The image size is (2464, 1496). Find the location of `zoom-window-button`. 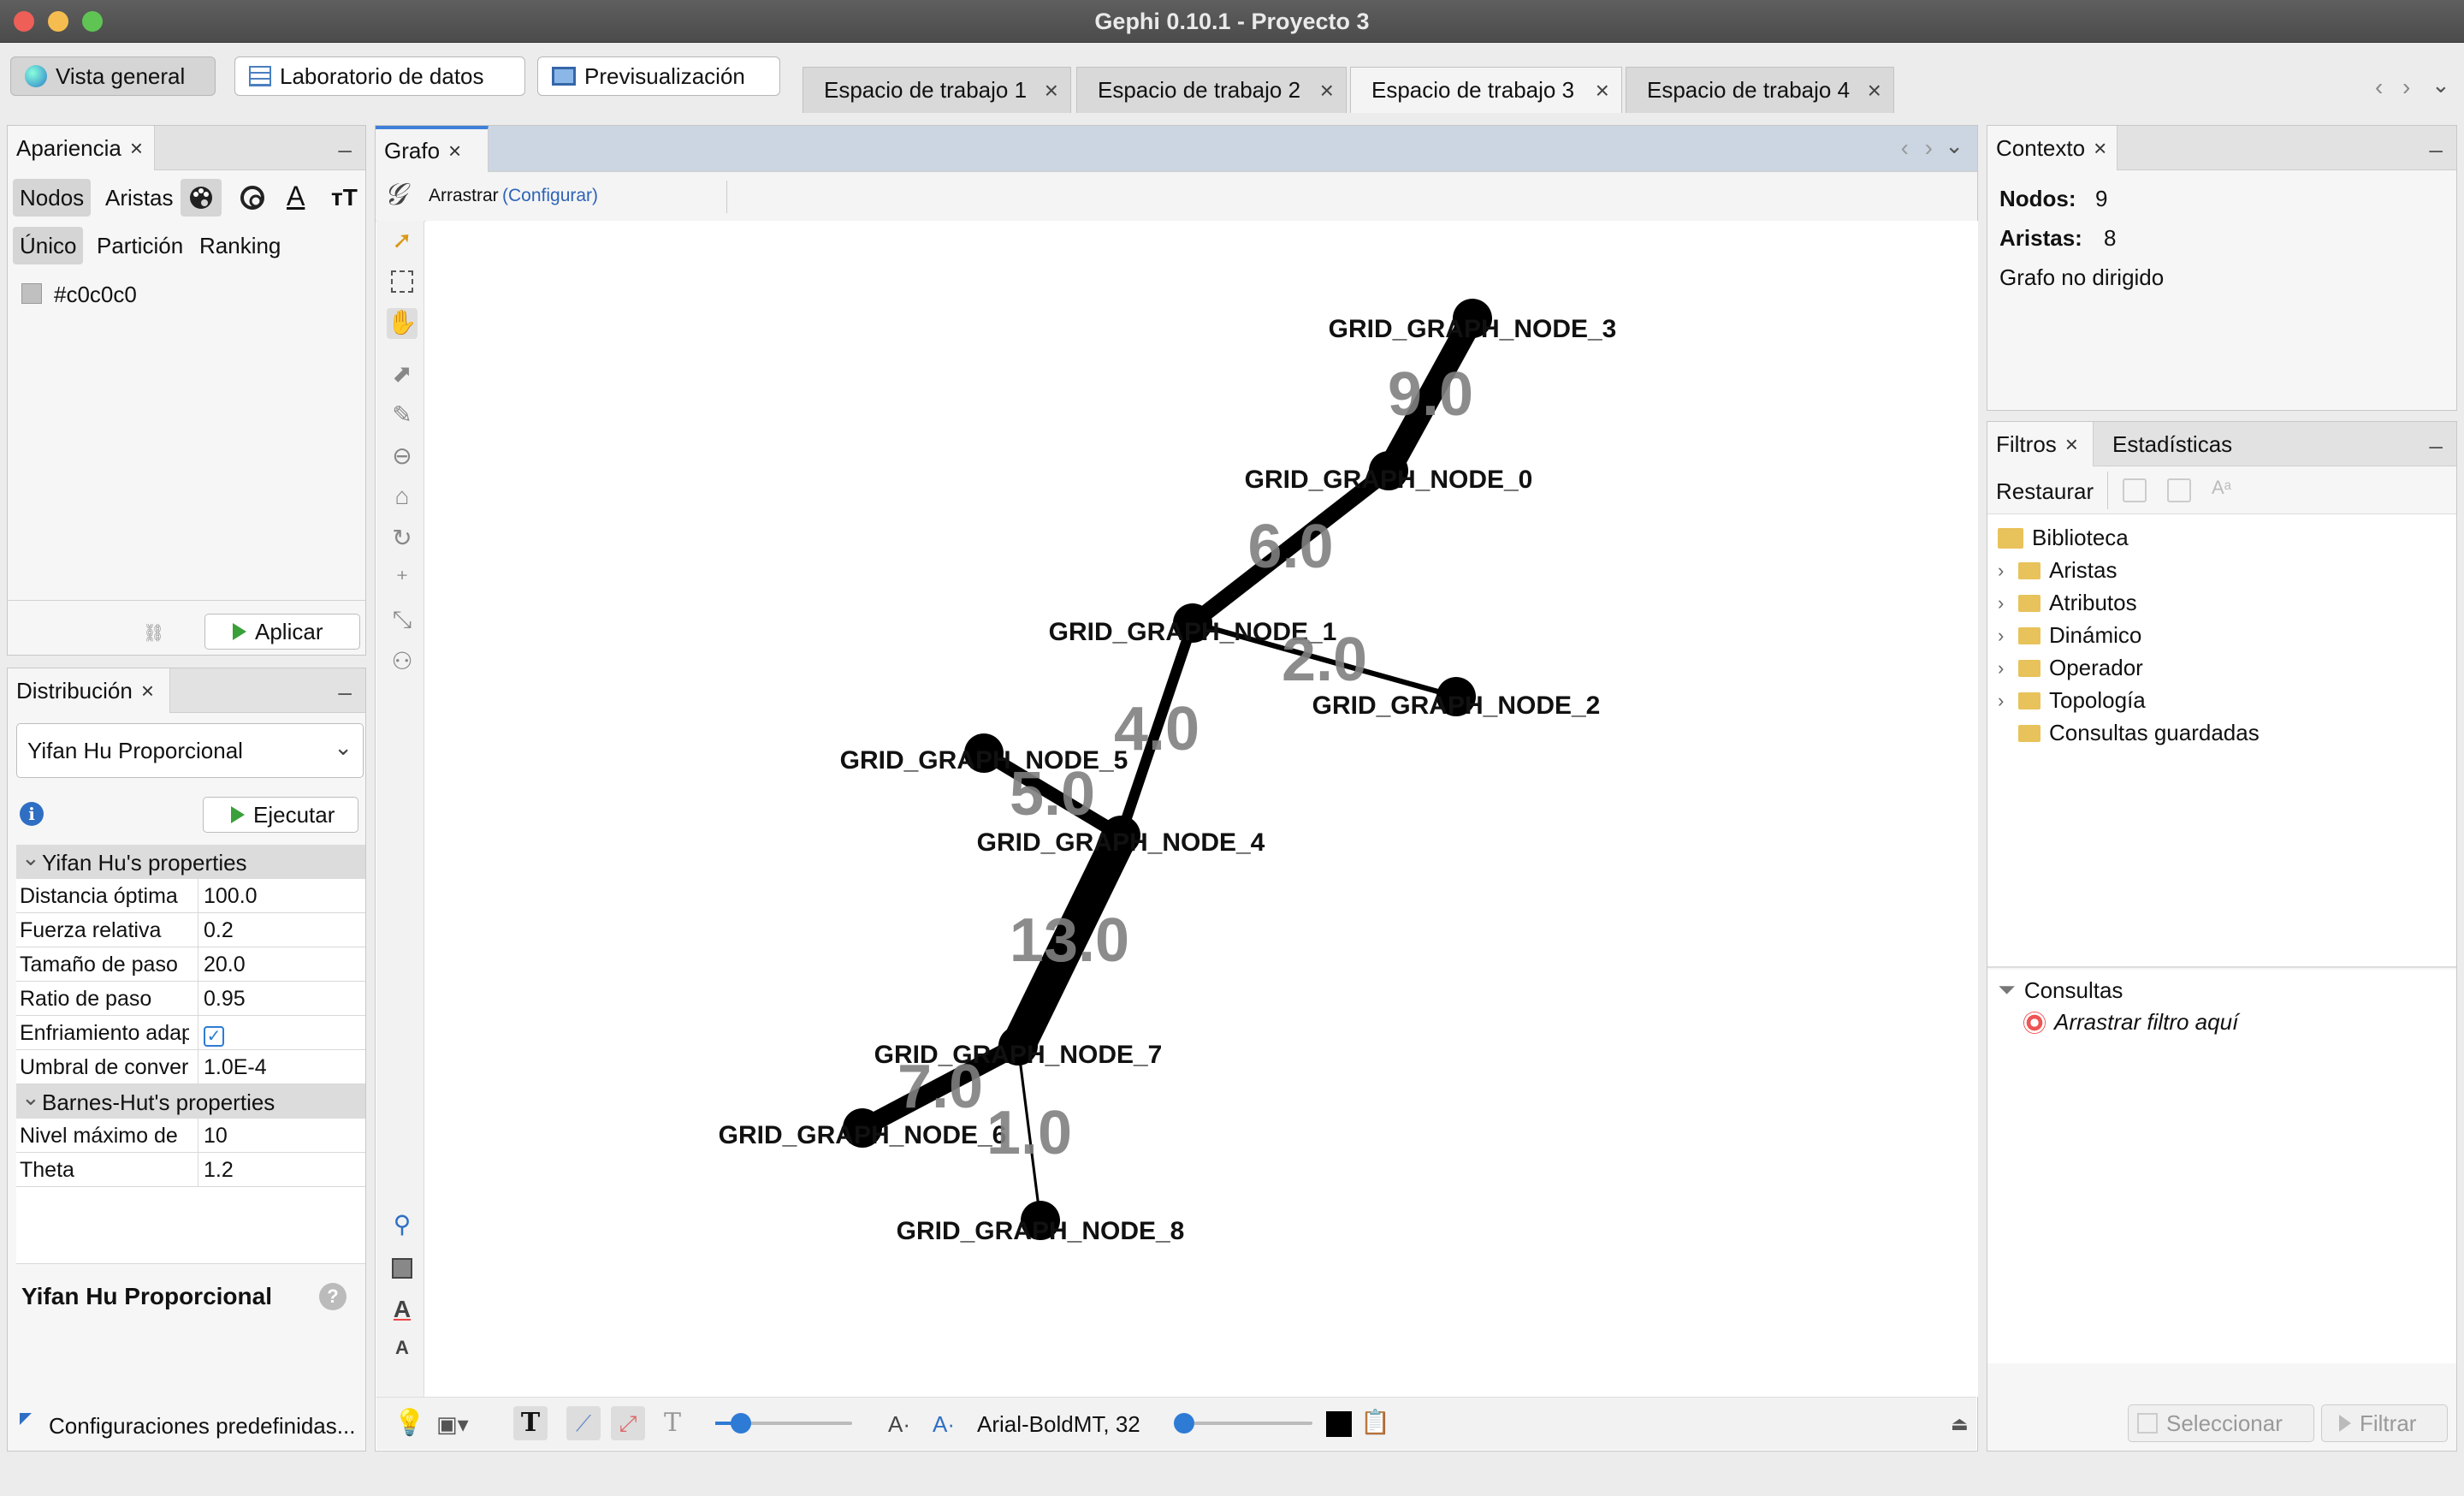

zoom-window-button is located at coordinates (92, 21).